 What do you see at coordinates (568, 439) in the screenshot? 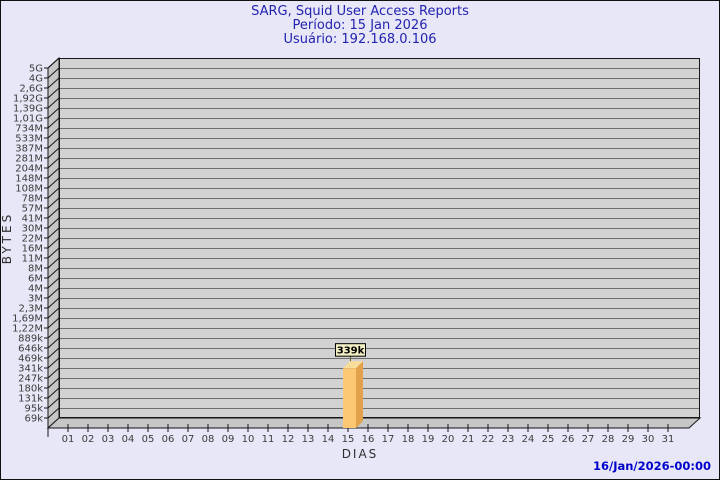
I see `x-tick-label: 26` at bounding box center [568, 439].